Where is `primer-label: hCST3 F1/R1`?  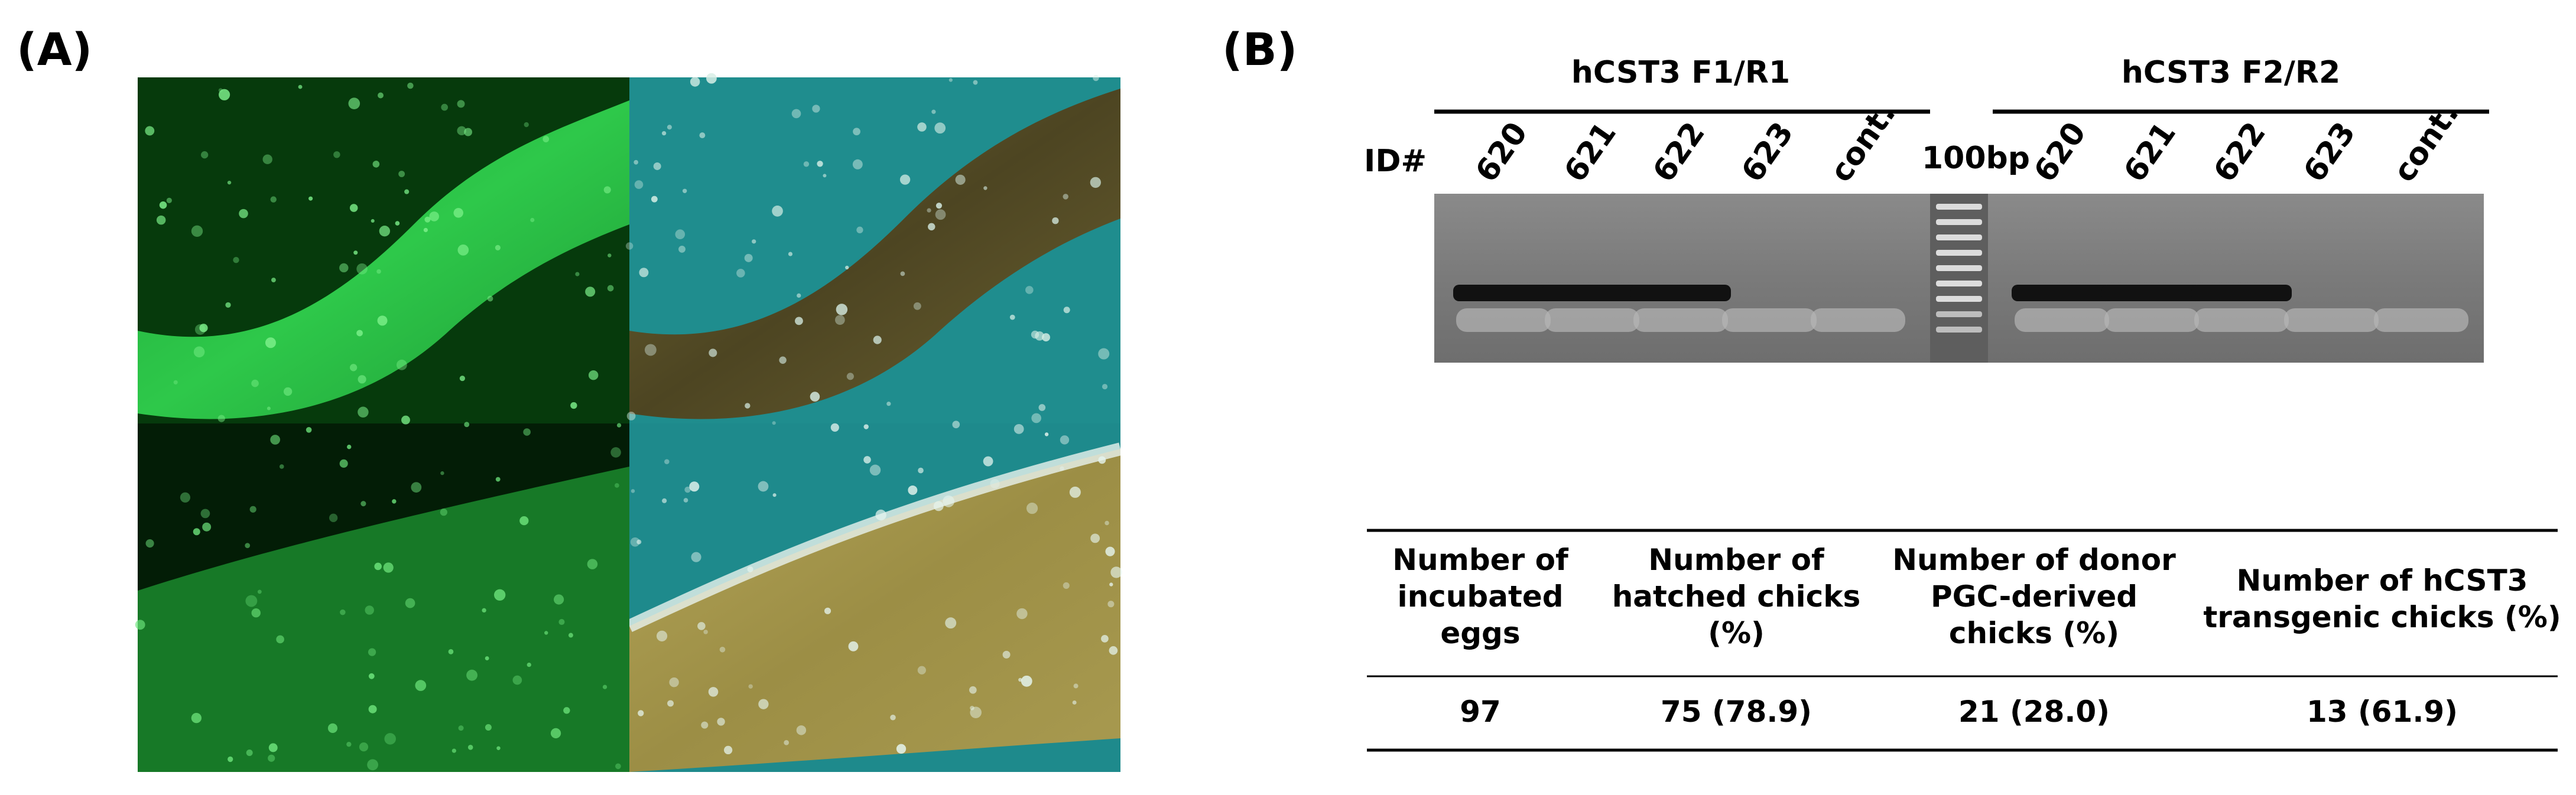 primer-label: hCST3 F1/R1 is located at coordinates (1680, 72).